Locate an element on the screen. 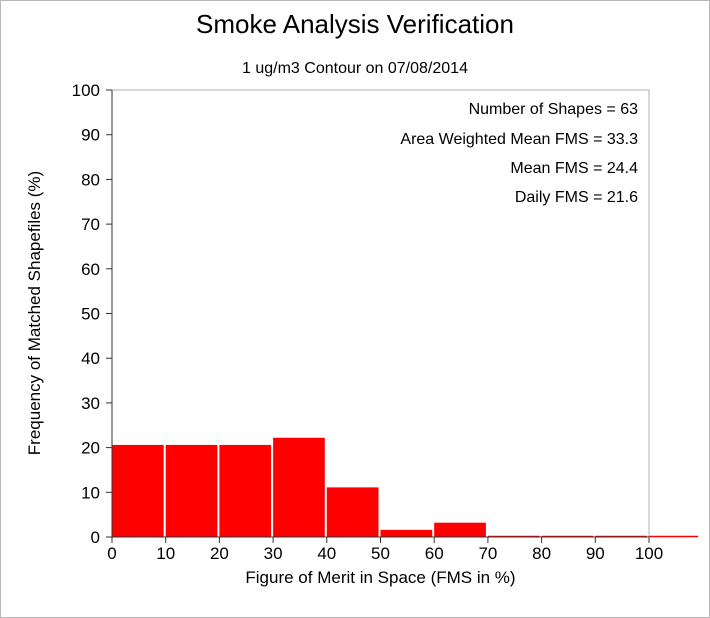 Image resolution: width=710 pixels, height=618 pixels. x-tick-label-3: 30 is located at coordinates (273, 553).